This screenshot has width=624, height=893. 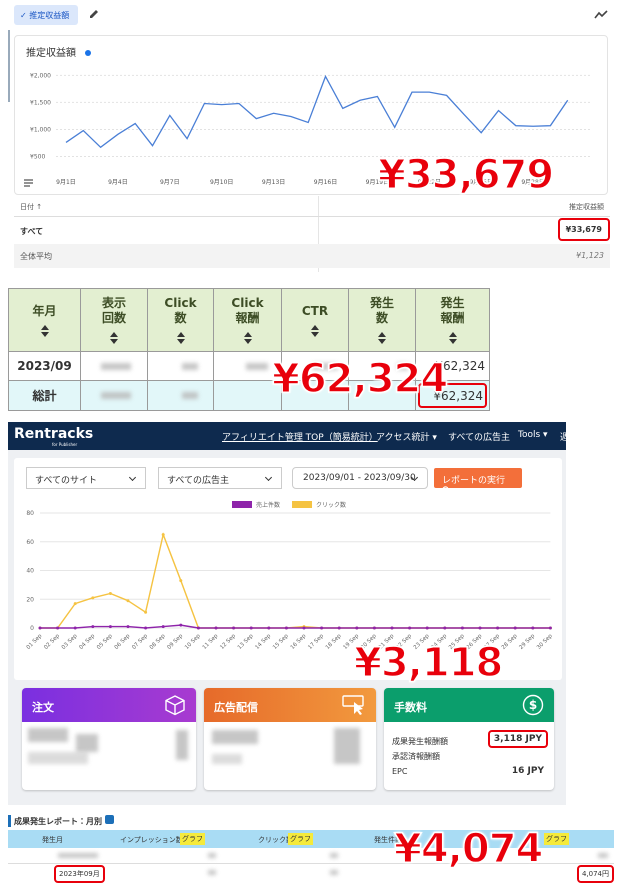 What do you see at coordinates (49, 15) in the screenshot?
I see `chip-label: 推定収益額` at bounding box center [49, 15].